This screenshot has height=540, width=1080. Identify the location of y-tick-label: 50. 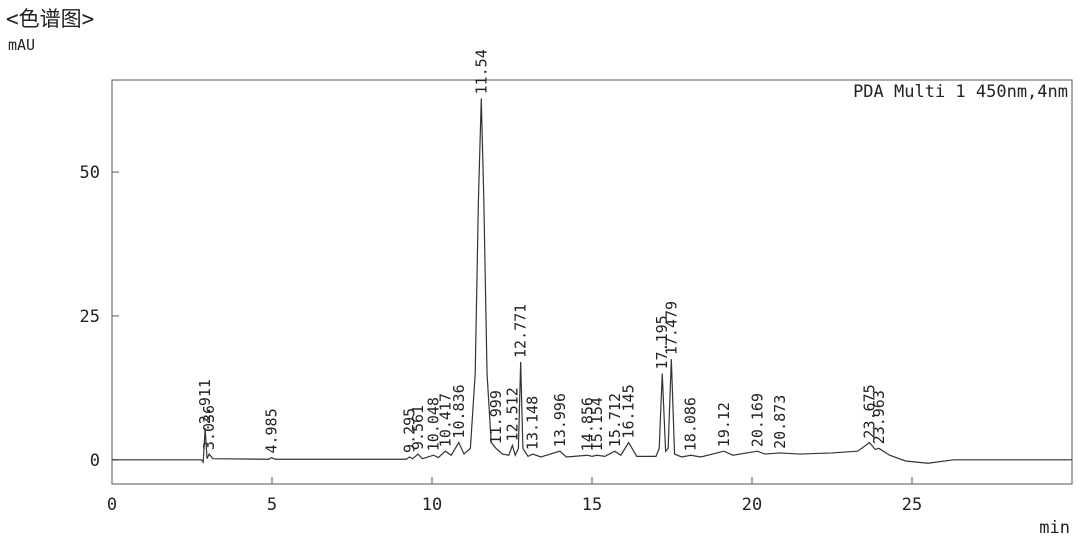
(90, 173).